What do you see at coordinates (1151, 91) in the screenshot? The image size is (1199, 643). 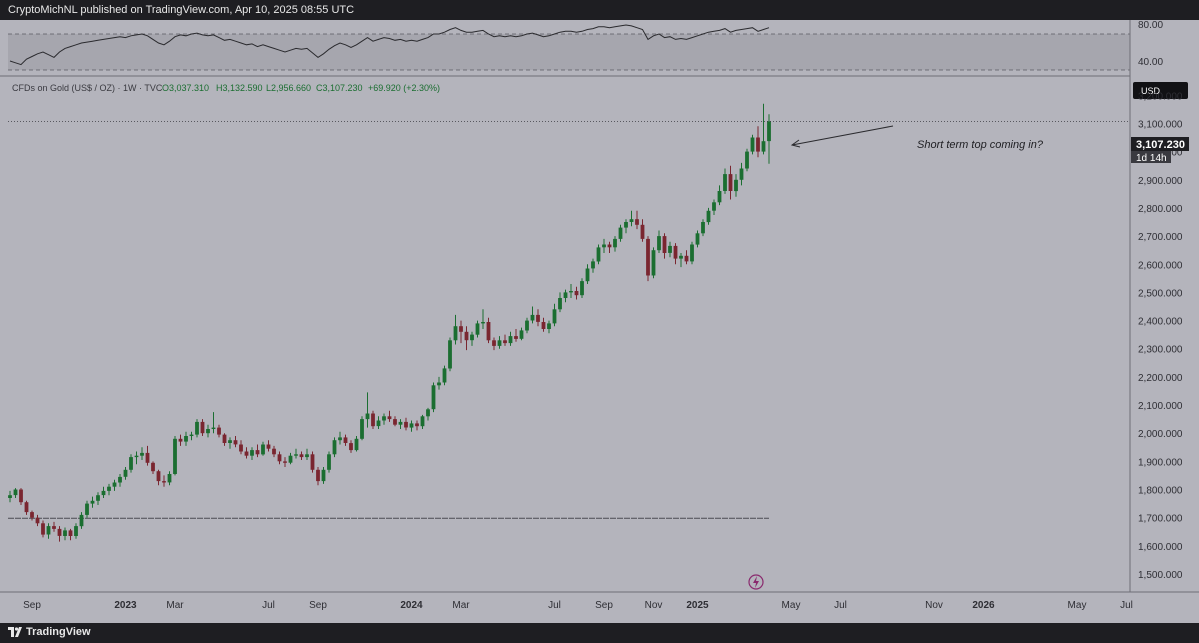 I see `currency-badge-label: USD` at bounding box center [1151, 91].